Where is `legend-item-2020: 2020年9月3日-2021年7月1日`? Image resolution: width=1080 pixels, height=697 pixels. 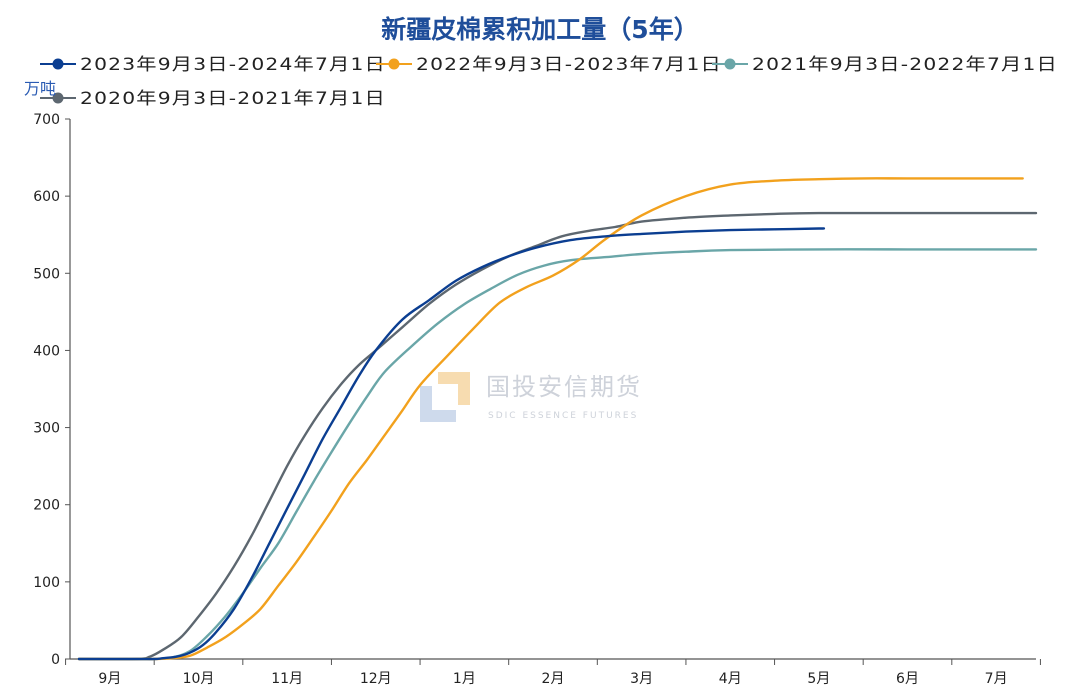 legend-item-2020: 2020年9月3日-2021年7月1日 is located at coordinates (213, 99).